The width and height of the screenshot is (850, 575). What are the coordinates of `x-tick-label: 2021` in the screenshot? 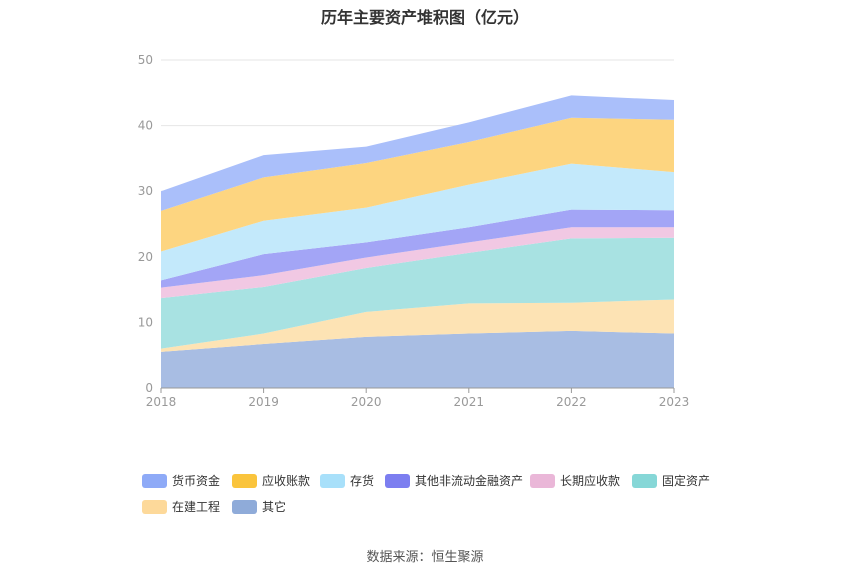 It's located at (469, 402).